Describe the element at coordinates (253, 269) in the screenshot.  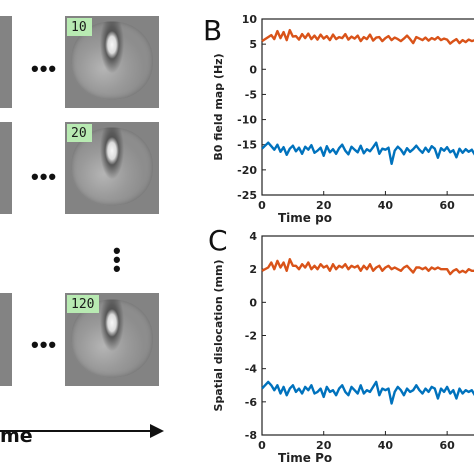
I see `y-tick-label: 2` at that location.